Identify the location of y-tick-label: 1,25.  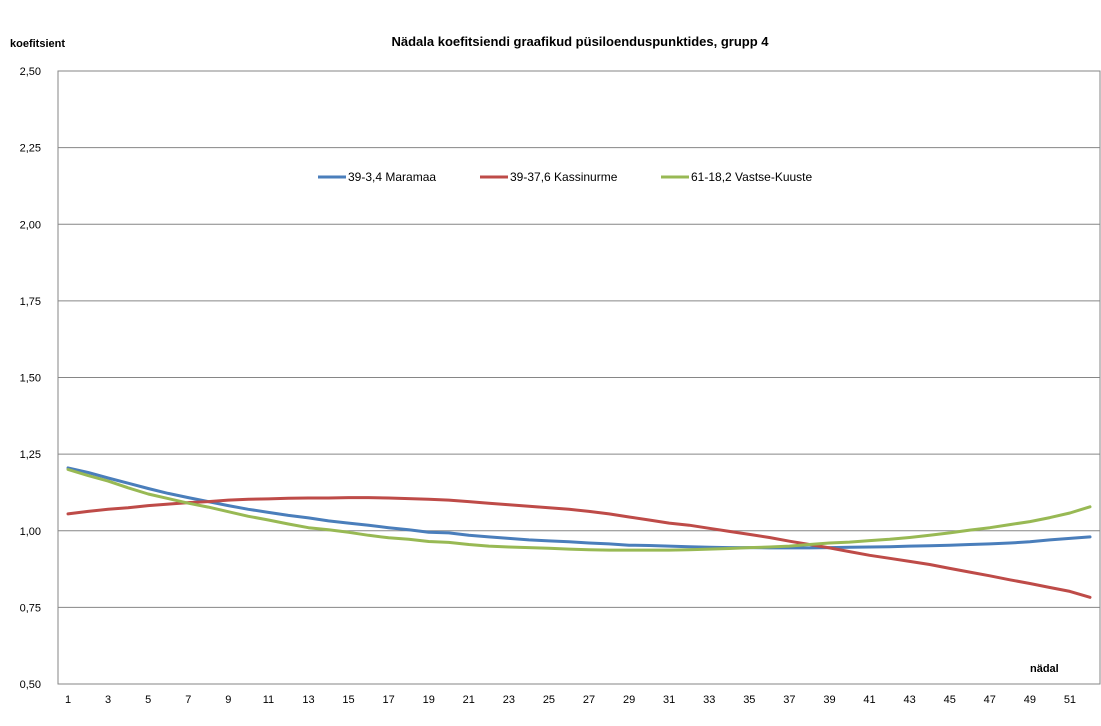
(30, 455).